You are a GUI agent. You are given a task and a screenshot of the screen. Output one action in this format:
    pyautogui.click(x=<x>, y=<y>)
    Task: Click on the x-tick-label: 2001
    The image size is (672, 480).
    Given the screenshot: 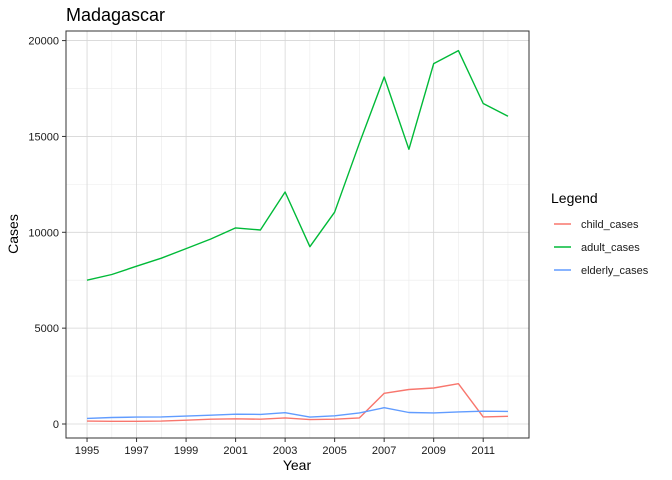 What is the action you would take?
    pyautogui.click(x=235, y=451)
    